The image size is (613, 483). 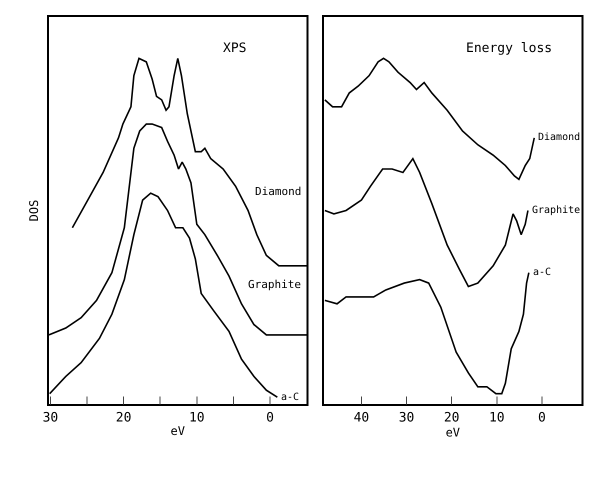 I want to click on y-axis-title: DOS, so click(x=34, y=211).